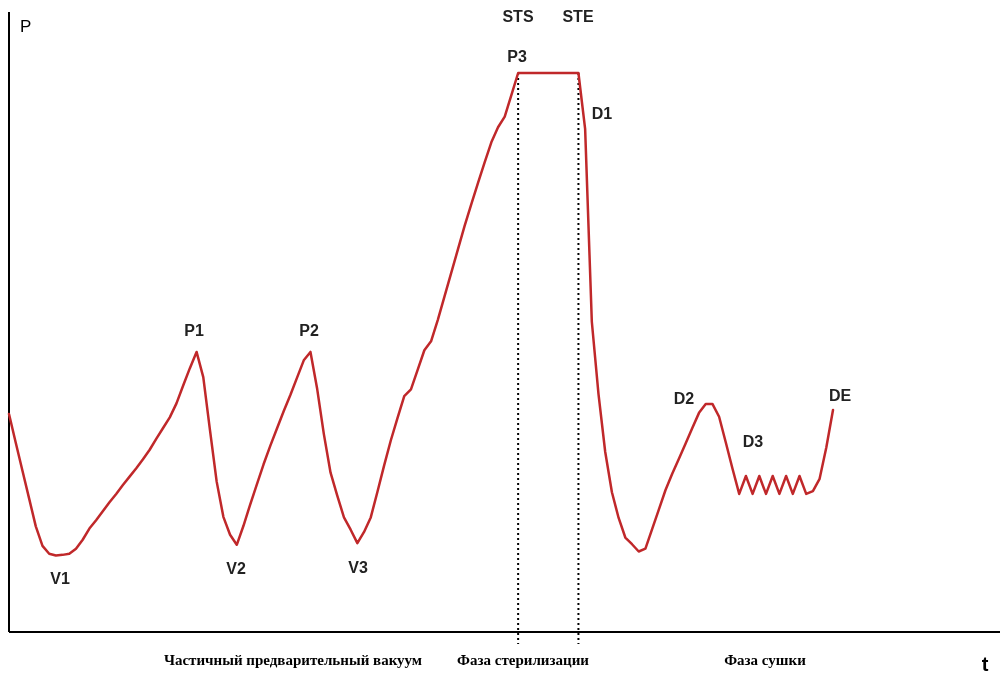 The height and width of the screenshot is (698, 1007). I want to click on y-axis-title: P, so click(26, 26).